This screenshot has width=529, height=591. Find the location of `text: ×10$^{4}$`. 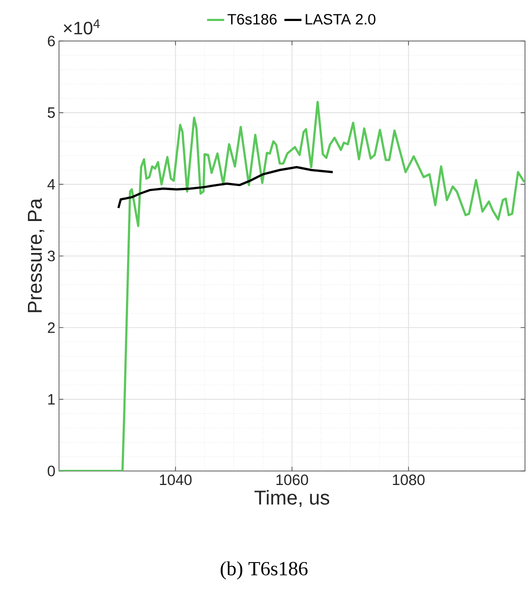

text: ×10$^{4}$ is located at coordinates (82, 26).